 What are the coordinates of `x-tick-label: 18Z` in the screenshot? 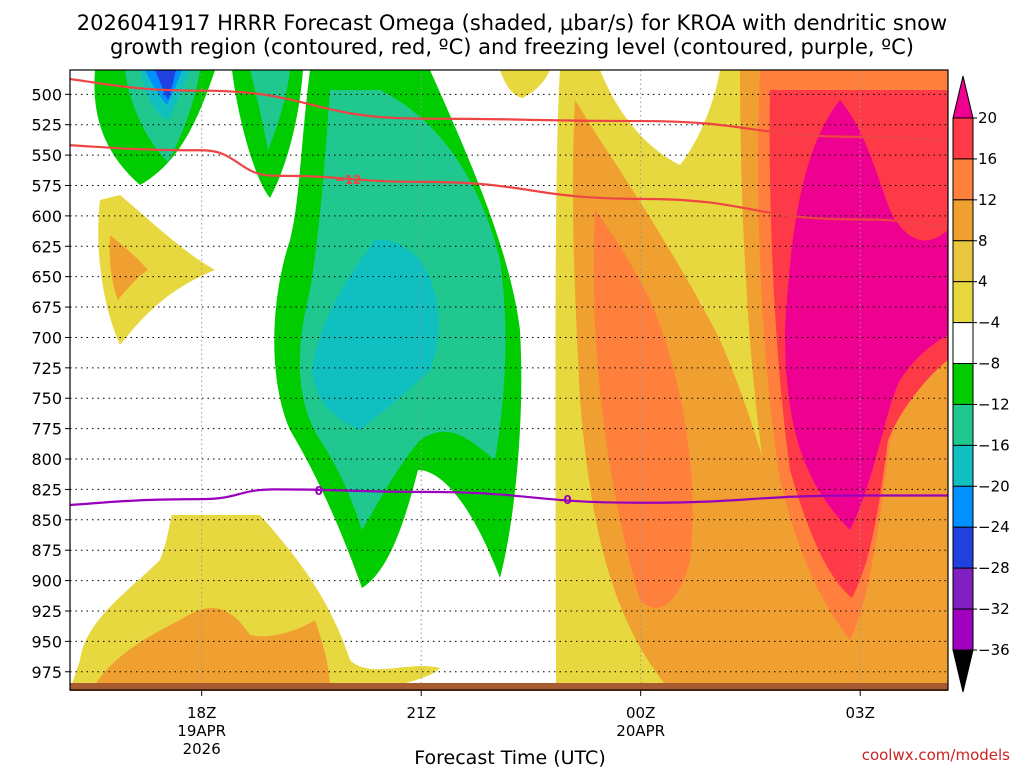 It's located at (201, 713).